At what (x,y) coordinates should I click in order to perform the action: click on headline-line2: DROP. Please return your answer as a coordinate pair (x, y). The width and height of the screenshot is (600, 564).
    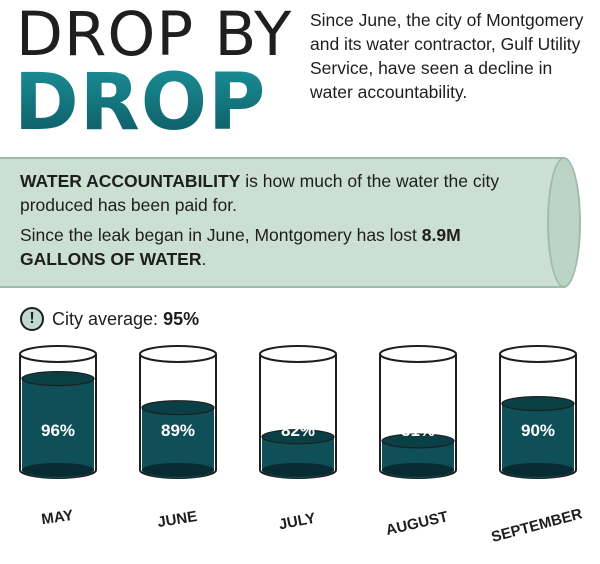
    Looking at the image, I should click on (140, 103).